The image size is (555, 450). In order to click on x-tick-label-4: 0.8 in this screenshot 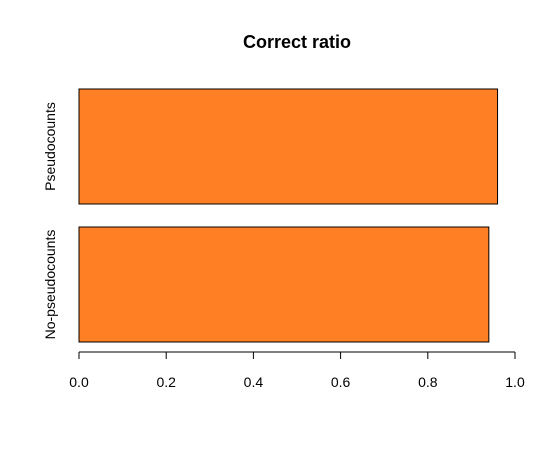, I will do `click(428, 382)`.